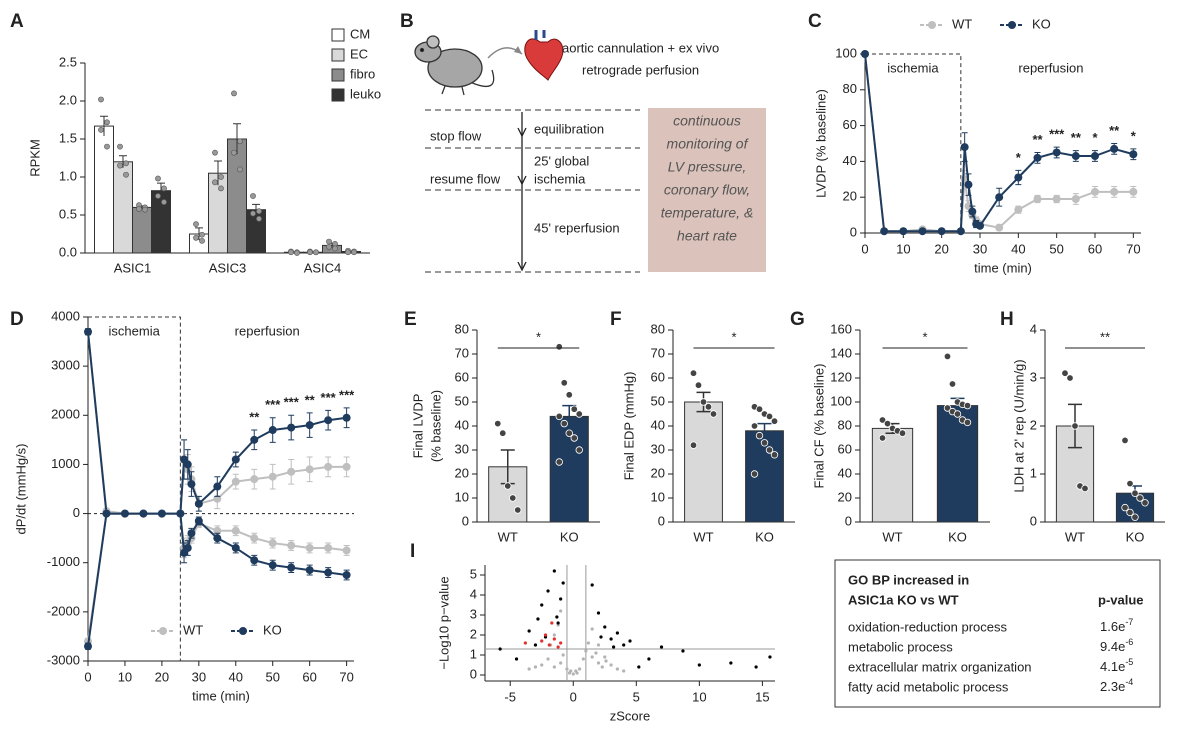 Image resolution: width=1182 pixels, height=729 pixels. What do you see at coordinates (462, 472) in the screenshot?
I see `y-tick-label: 20` at bounding box center [462, 472].